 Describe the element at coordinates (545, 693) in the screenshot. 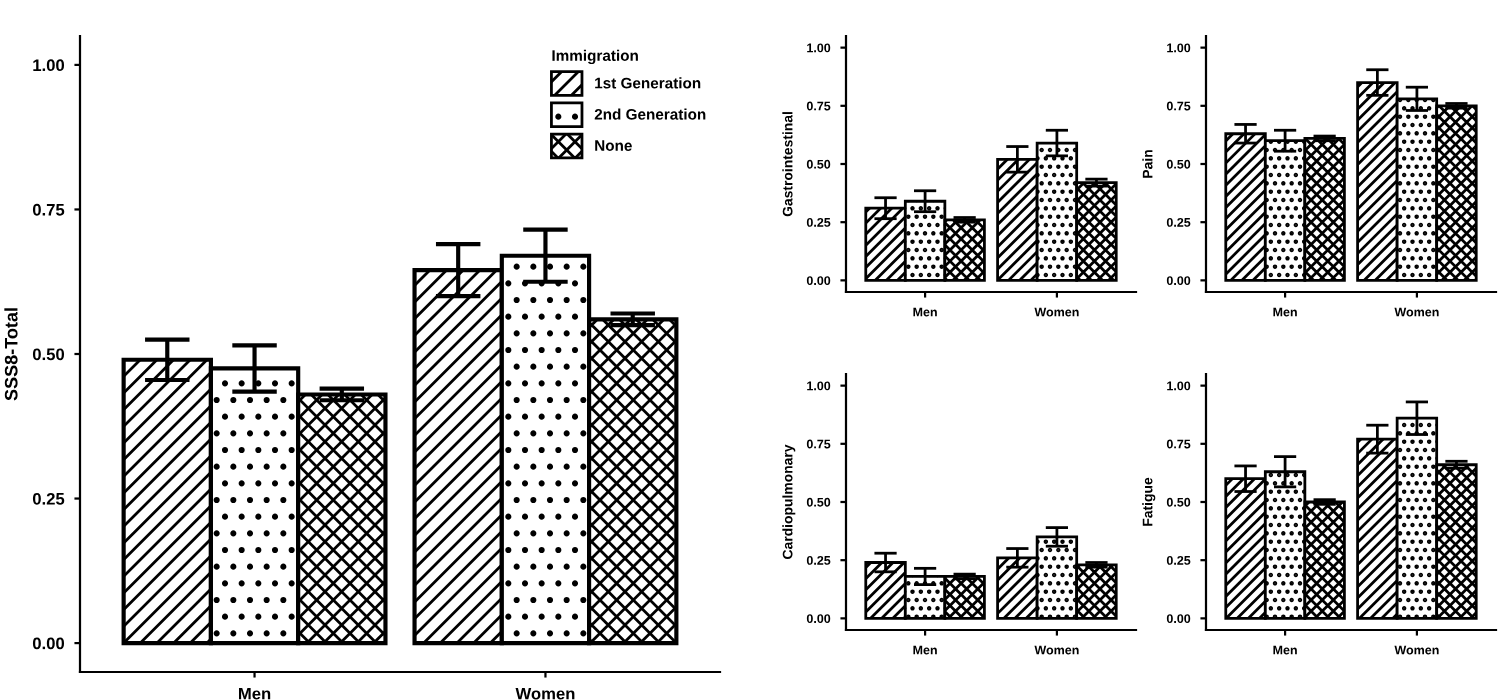

I see `x-tick-label: Women` at that location.